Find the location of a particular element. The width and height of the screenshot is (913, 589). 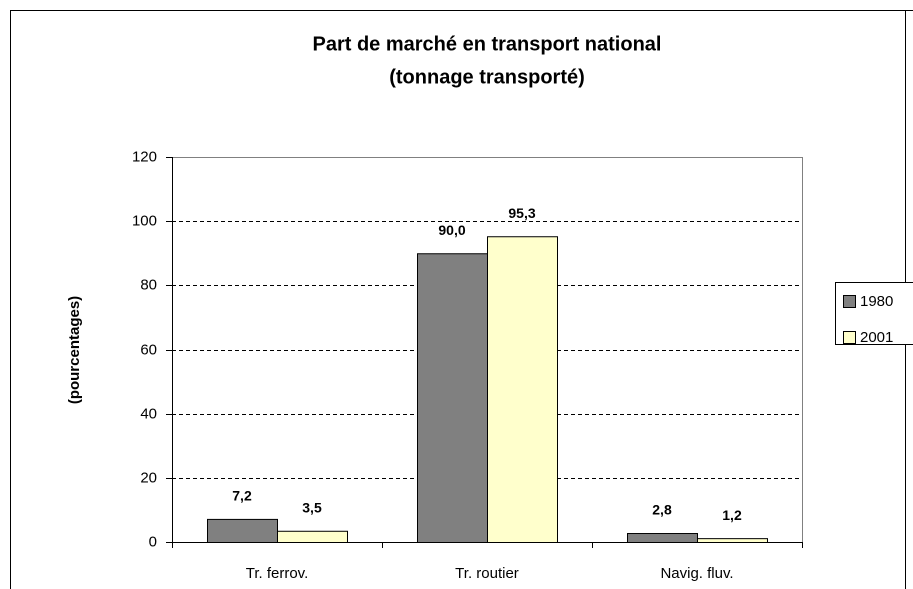

chart-title: (tonnage transporté) is located at coordinates (487, 77).